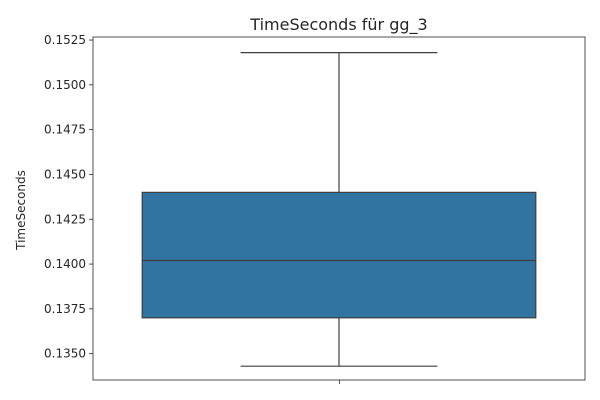 The height and width of the screenshot is (400, 600). I want to click on y-tick-label: 0.1400, so click(65, 264).